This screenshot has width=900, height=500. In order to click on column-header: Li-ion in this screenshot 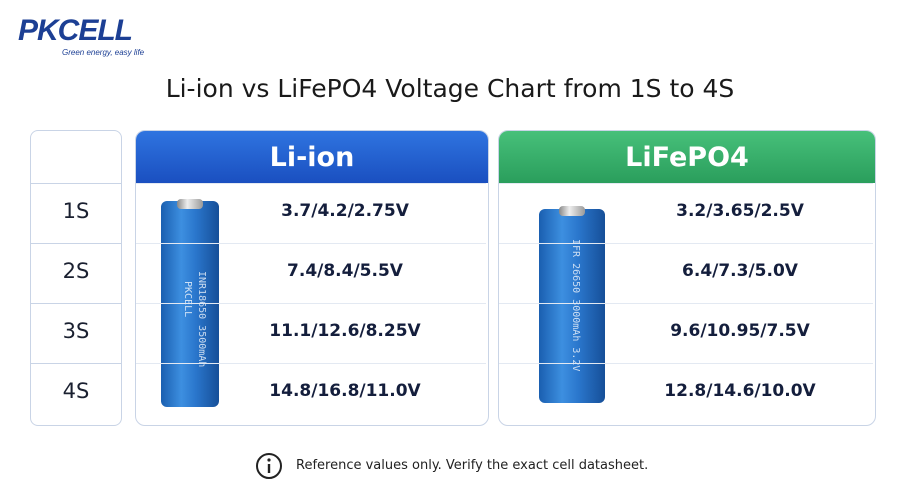, I will do `click(312, 157)`.